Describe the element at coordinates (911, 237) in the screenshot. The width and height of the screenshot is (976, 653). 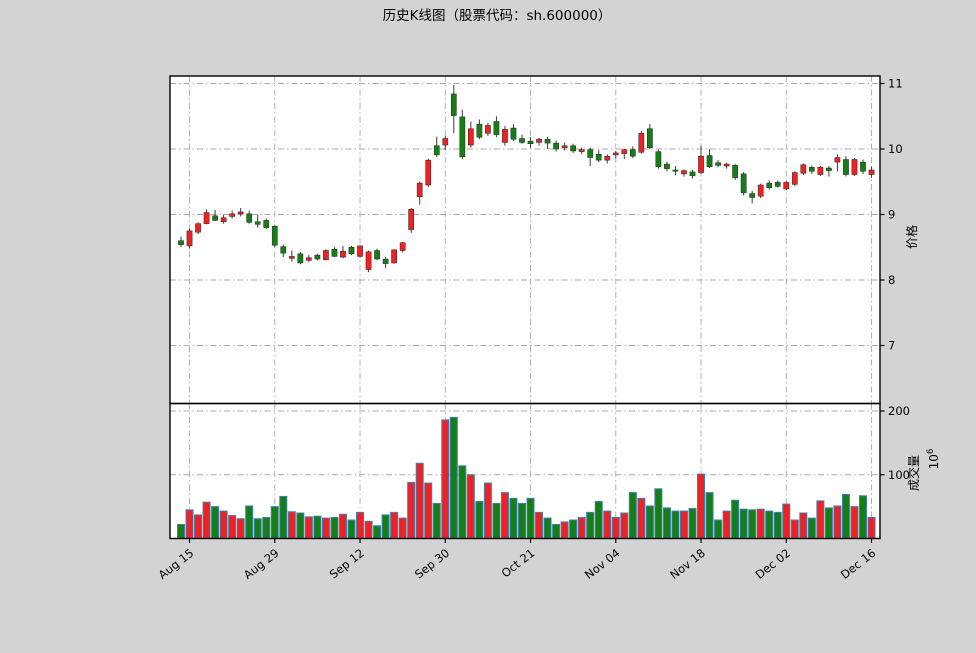
I see `price-axis-label: 价格` at that location.